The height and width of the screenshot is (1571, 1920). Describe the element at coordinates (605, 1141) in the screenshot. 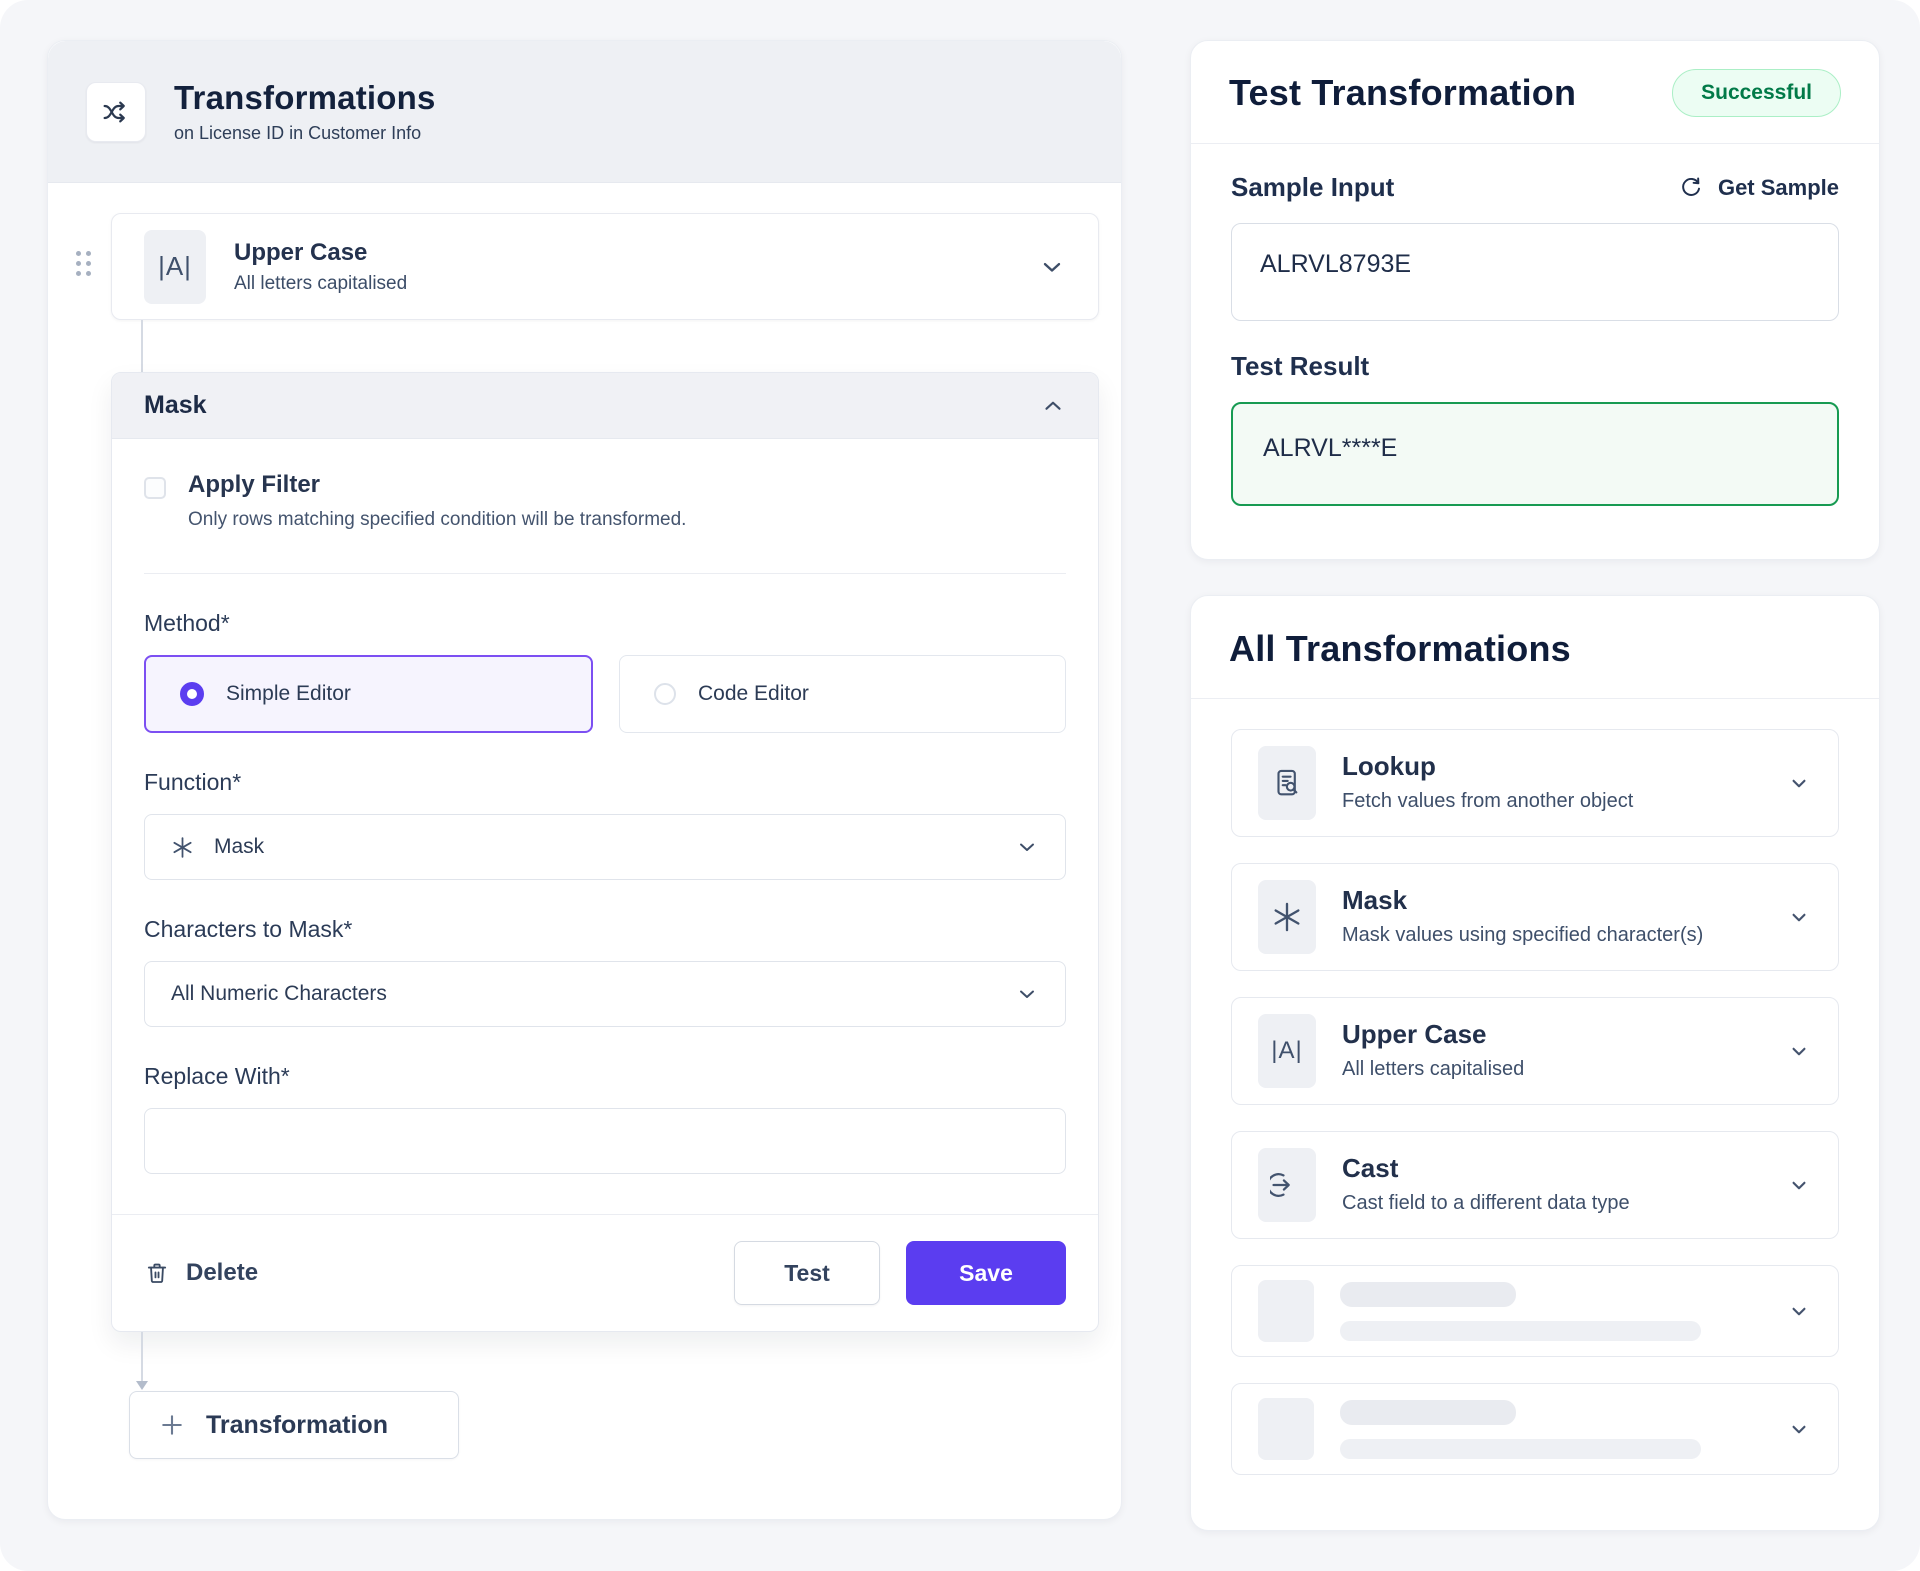

I see `replace-with-input` at that location.